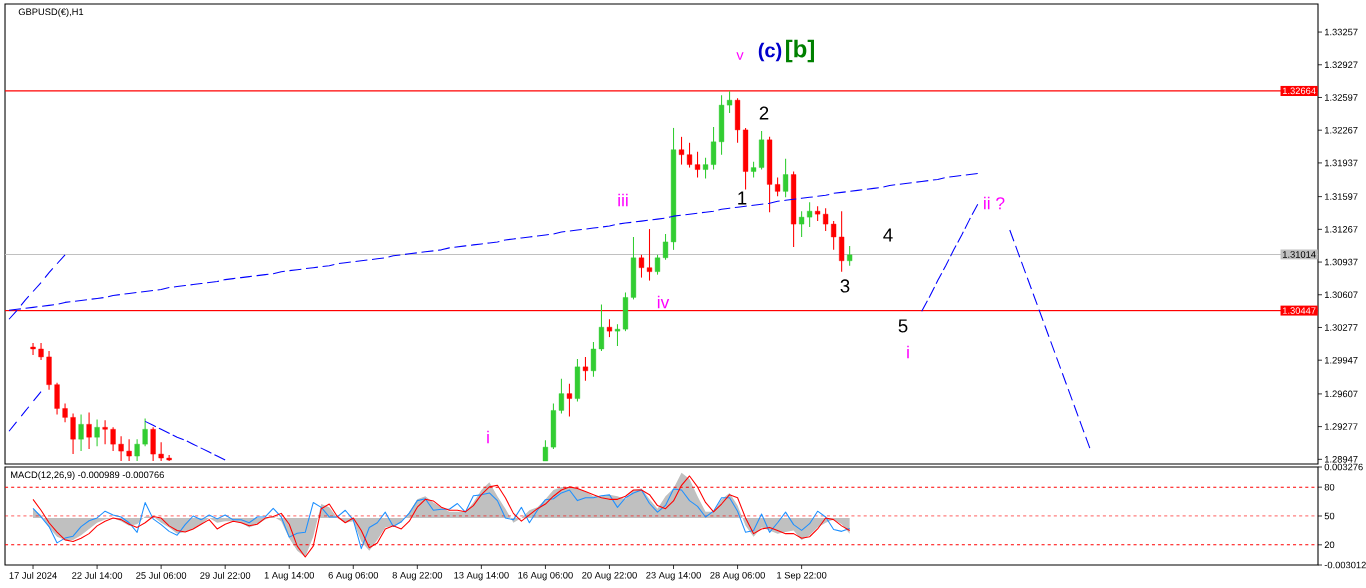  I want to click on x-tick-label: 16 Aug 06:00, so click(545, 576).